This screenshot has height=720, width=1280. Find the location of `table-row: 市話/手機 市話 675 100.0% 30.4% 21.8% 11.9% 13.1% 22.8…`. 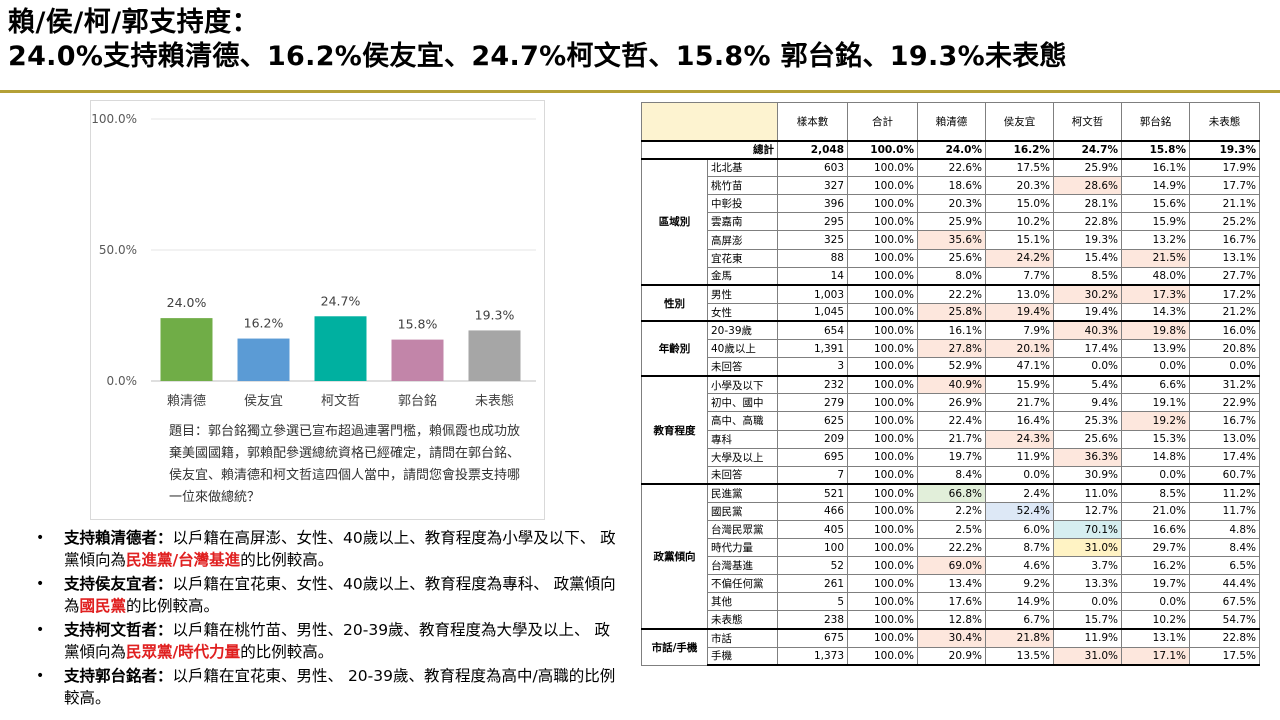

table-row: 市話/手機 市話 675 100.0% 30.4% 21.8% 11.9% 13.1% 22.8… is located at coordinates (950, 647).